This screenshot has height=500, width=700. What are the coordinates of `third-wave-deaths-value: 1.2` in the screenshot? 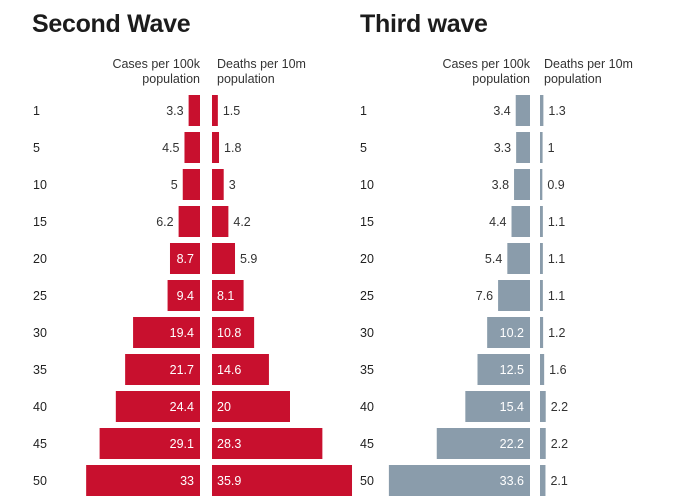 It's located at (556, 333).